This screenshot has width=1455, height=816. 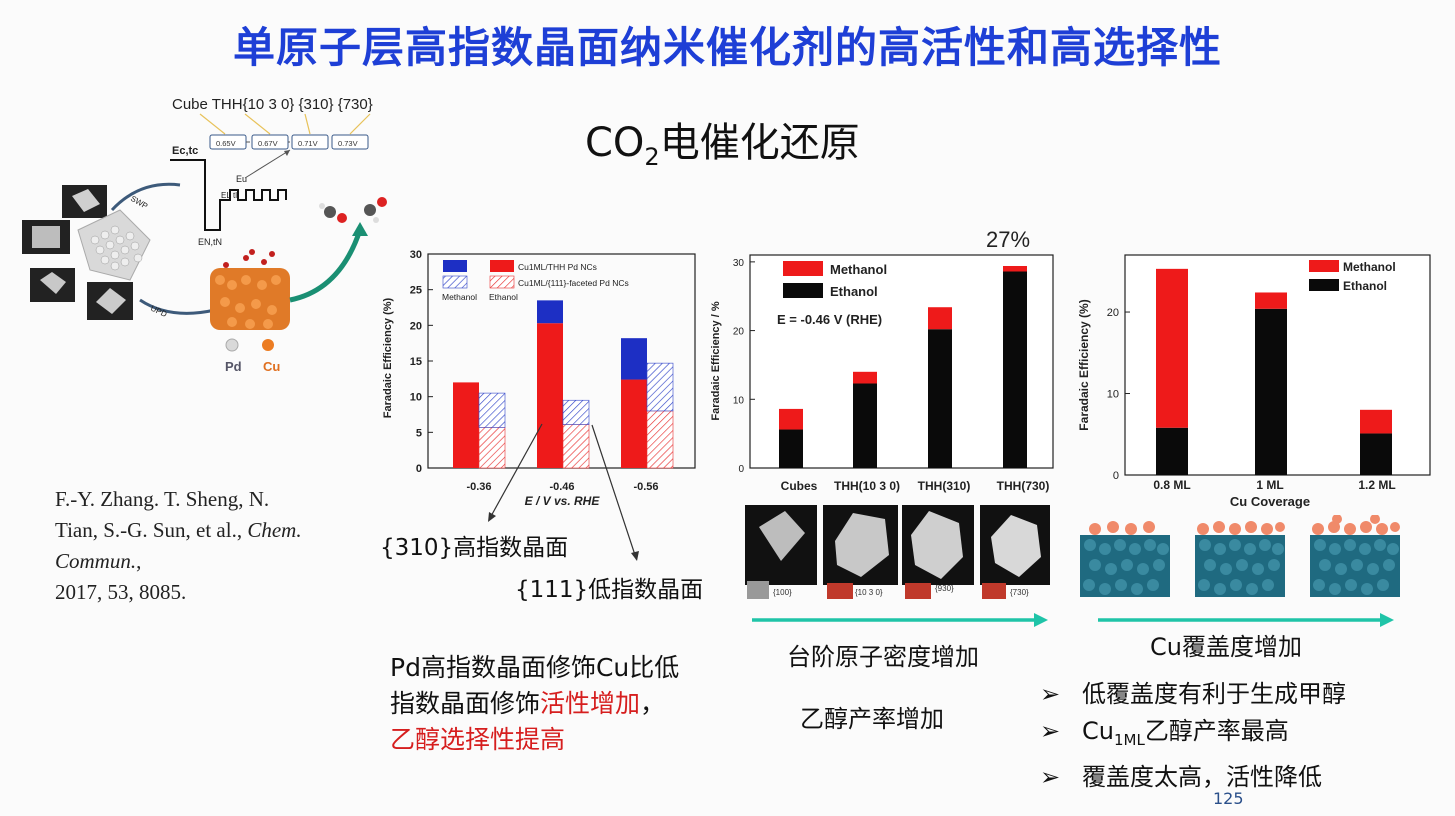 I want to click on y-tick-label: 10, so click(x=1113, y=395).